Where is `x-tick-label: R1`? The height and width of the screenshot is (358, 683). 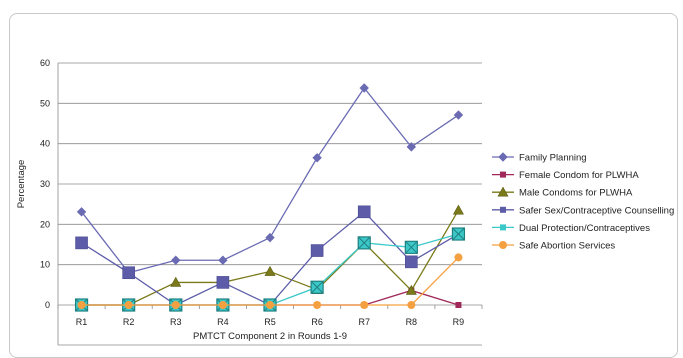
x-tick-label: R1 is located at coordinates (82, 322).